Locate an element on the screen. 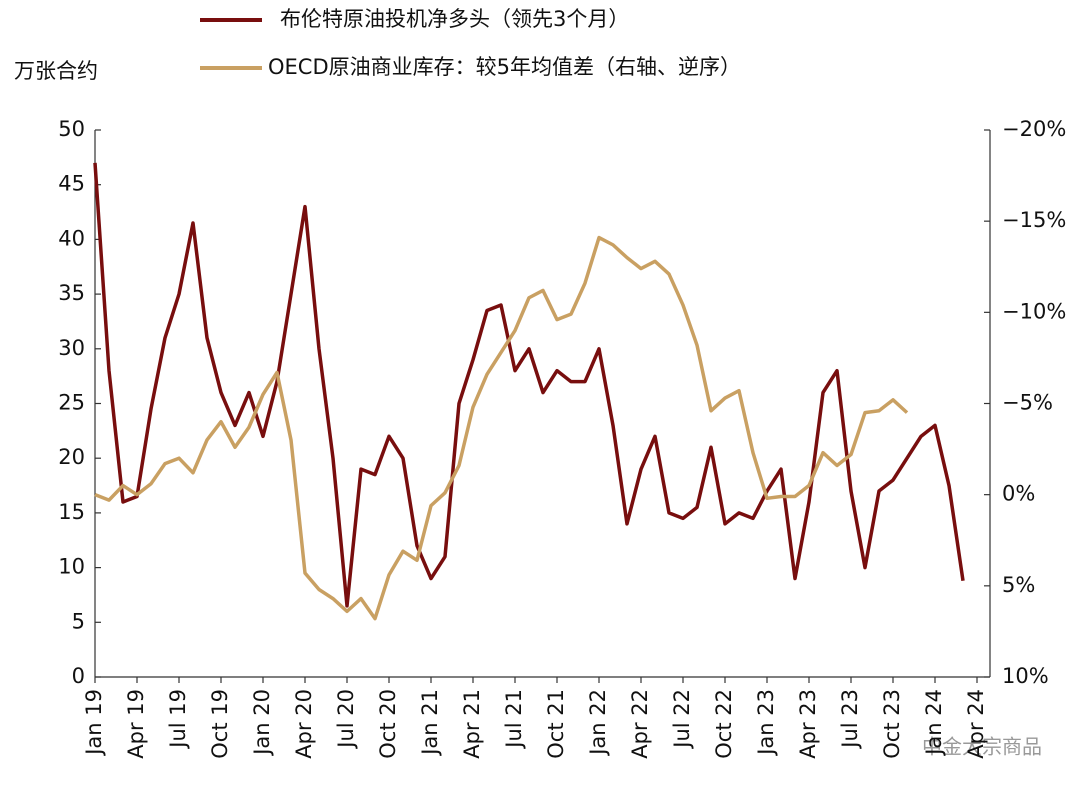  x-tick-label: Apr 21 is located at coordinates (472, 724).